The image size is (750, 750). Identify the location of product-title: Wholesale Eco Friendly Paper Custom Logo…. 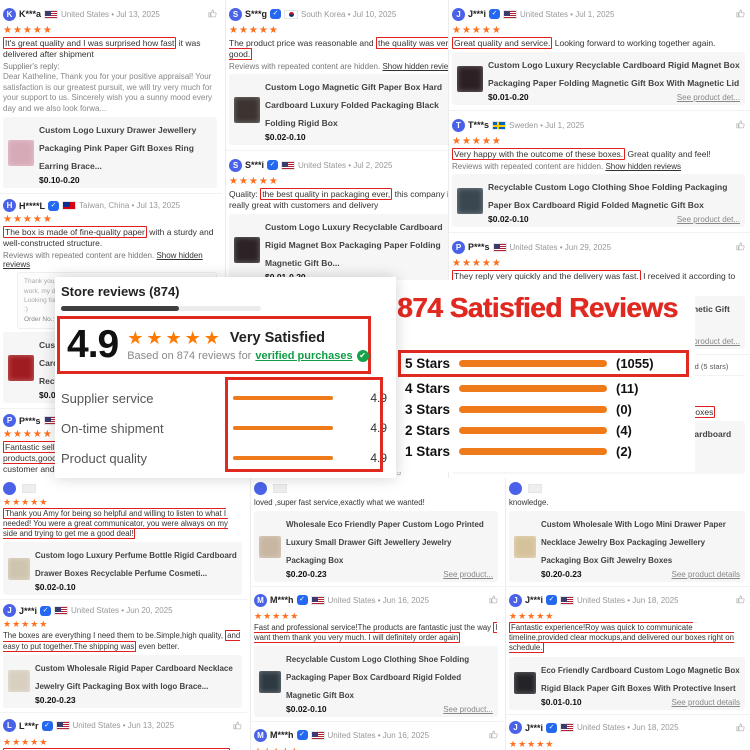
(385, 543).